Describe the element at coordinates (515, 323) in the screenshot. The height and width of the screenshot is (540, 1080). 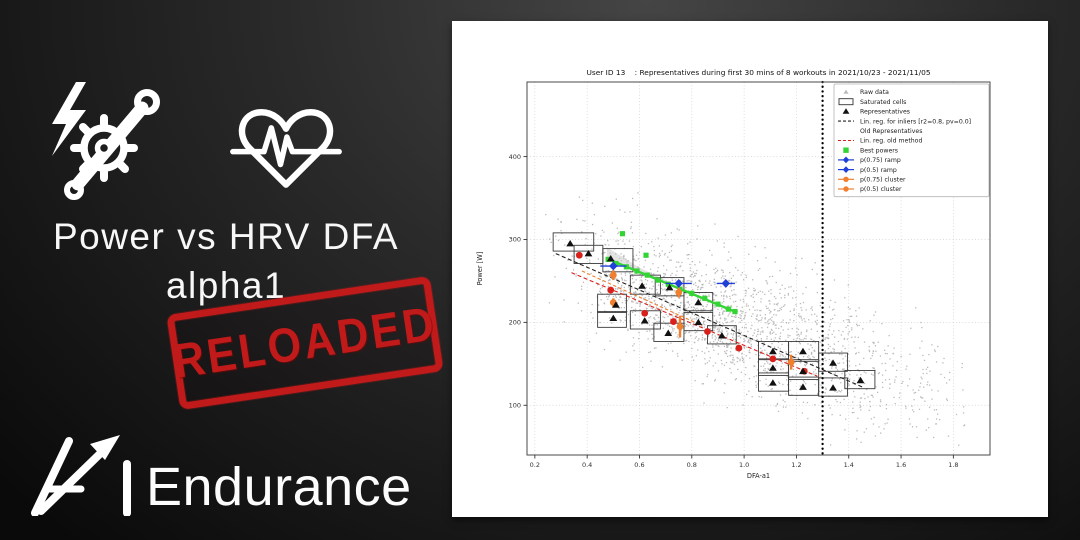
I see `svg-text: 200` at that location.